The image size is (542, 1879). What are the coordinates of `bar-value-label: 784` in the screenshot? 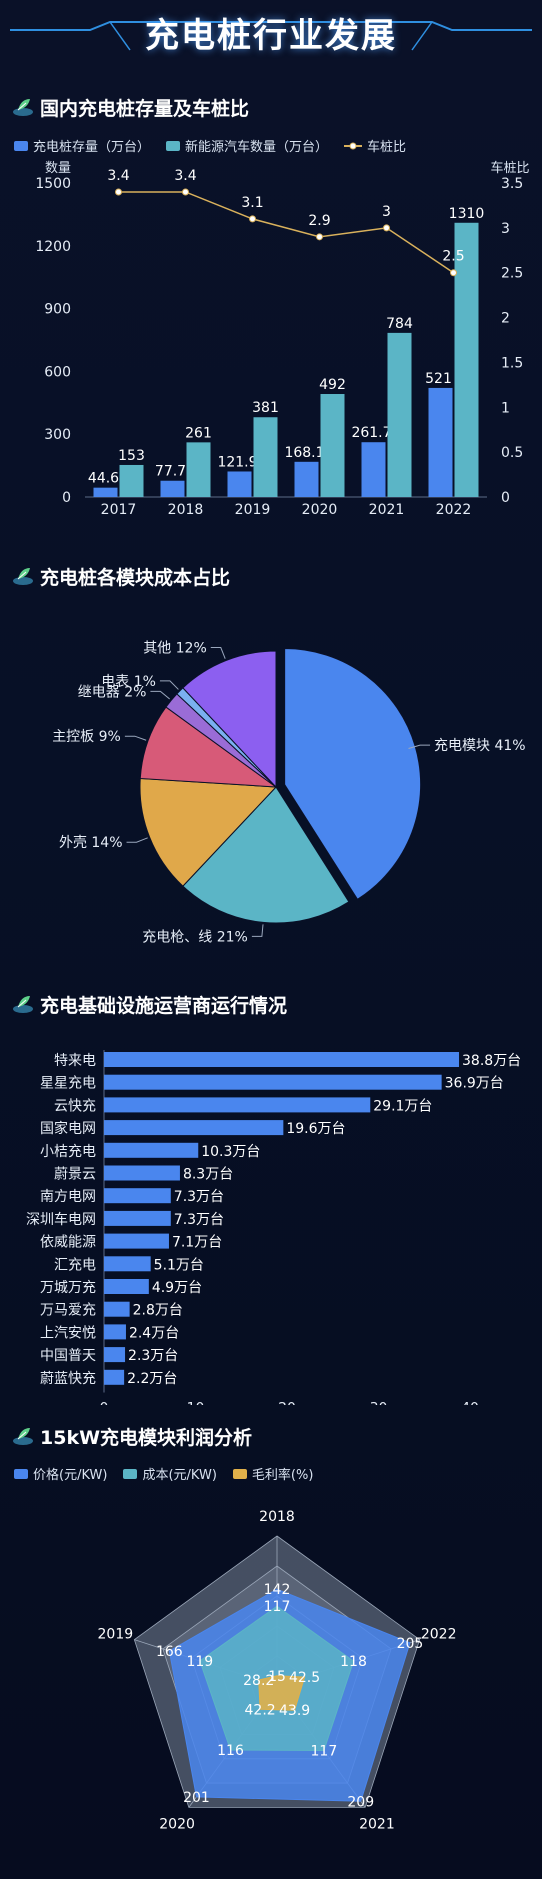 It's located at (399, 324).